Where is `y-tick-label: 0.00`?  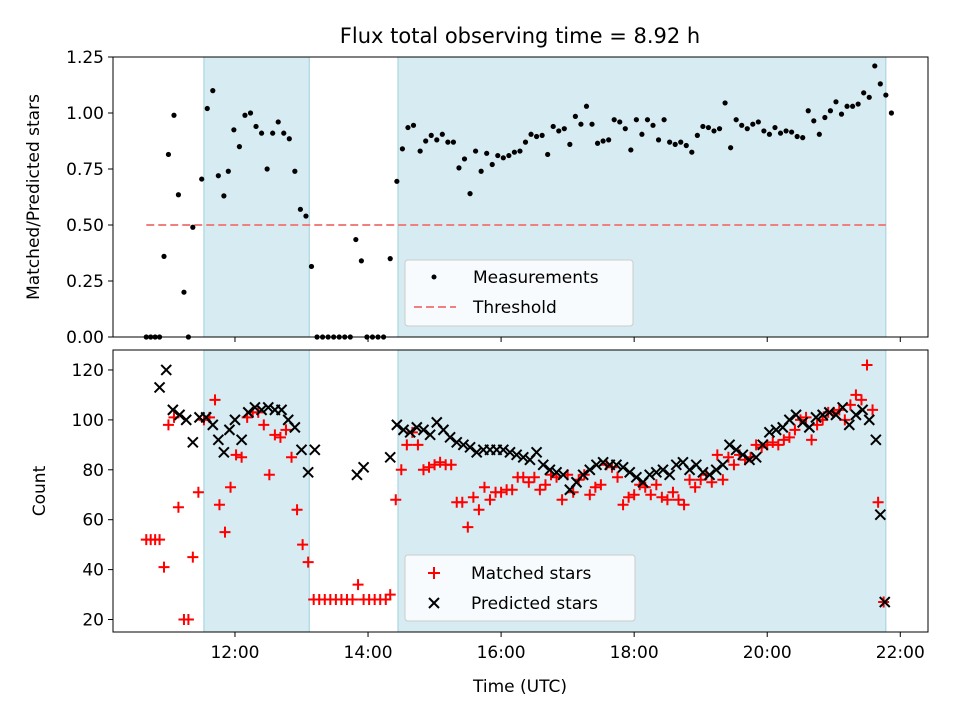 y-tick-label: 0.00 is located at coordinates (85, 338).